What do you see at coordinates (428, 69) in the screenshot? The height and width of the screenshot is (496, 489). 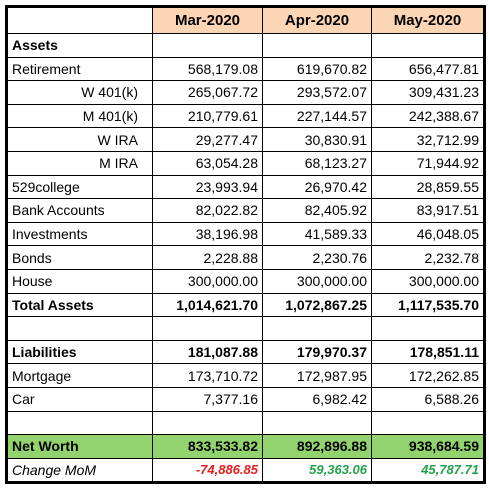 I see `value-cell: 656,477.81` at bounding box center [428, 69].